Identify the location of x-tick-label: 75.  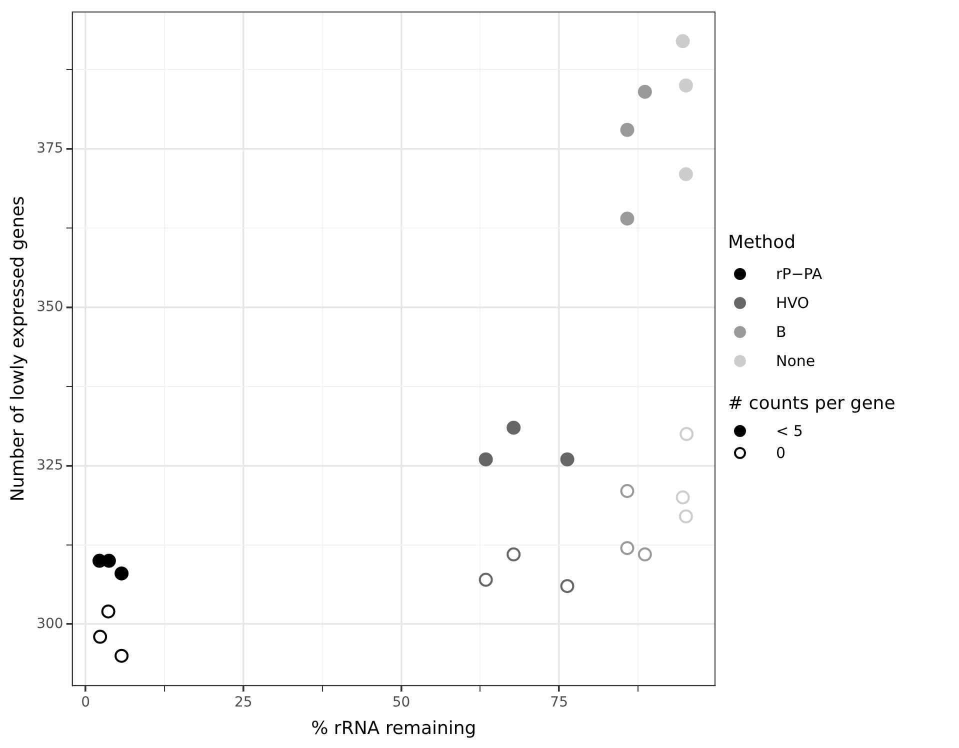
(559, 702).